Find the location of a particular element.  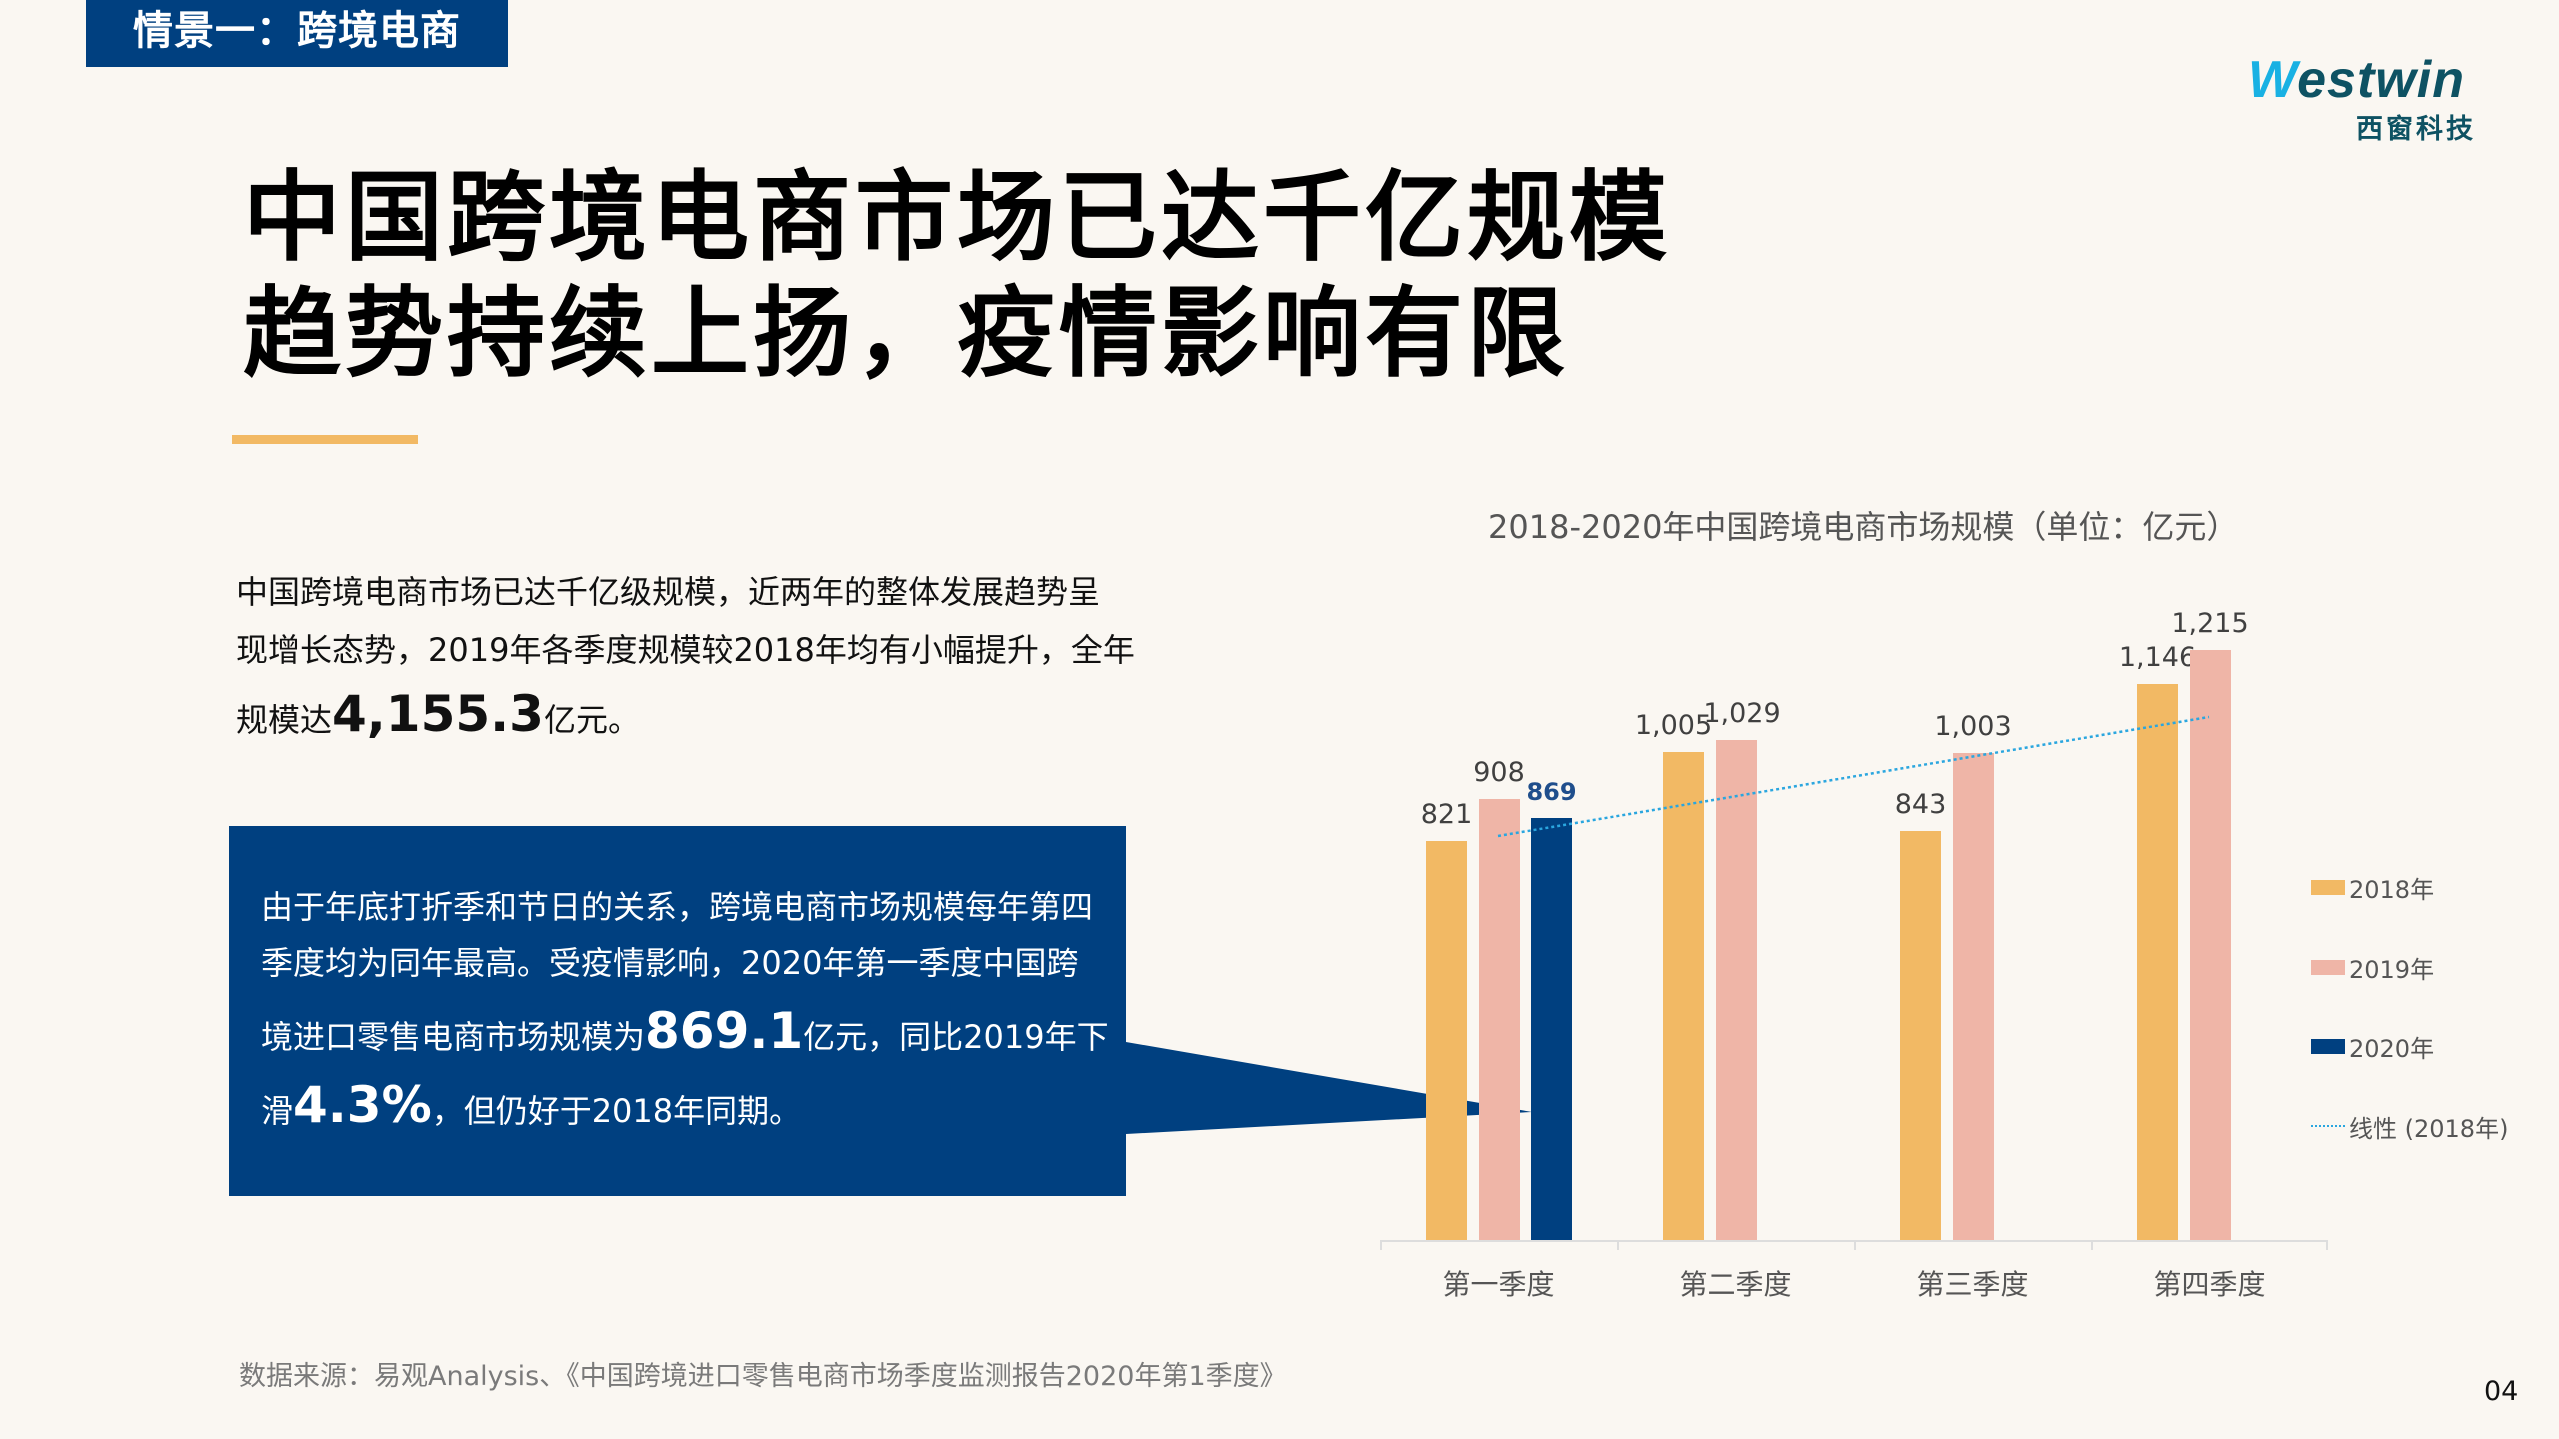

bar-2019年-第二季度 is located at coordinates (1736, 990).